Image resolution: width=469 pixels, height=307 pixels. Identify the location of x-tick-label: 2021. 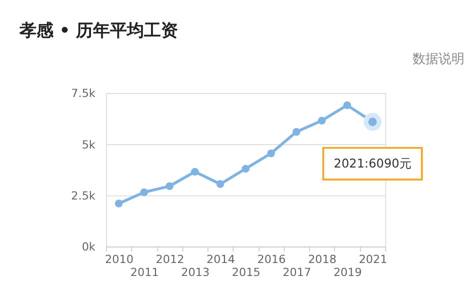
(373, 259).